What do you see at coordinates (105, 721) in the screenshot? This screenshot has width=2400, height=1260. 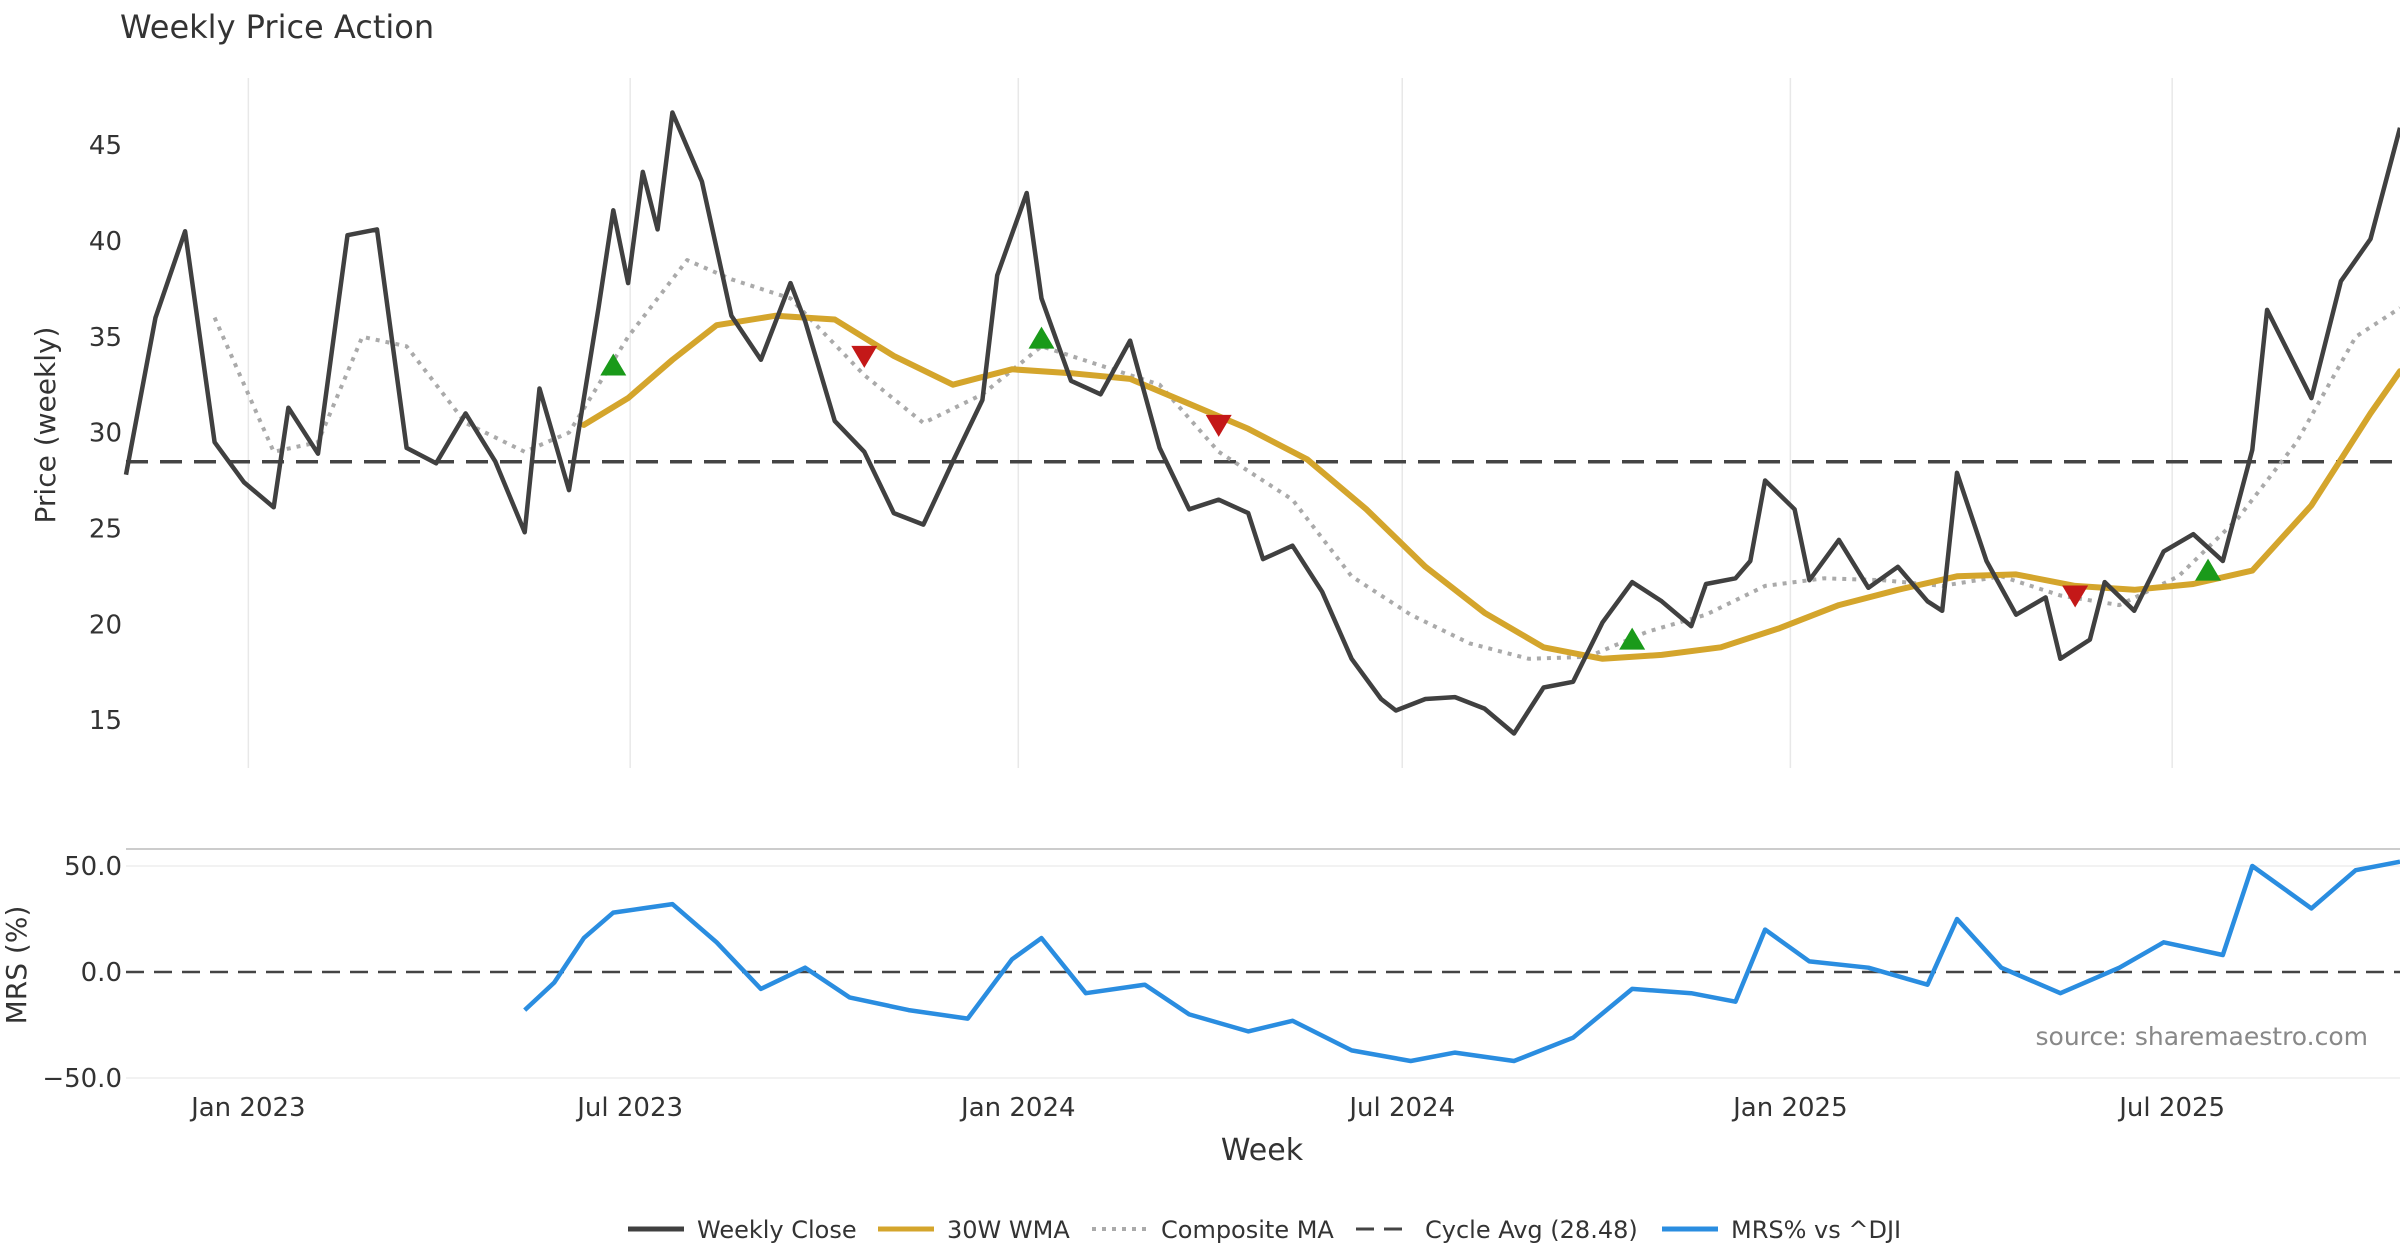 I see `price-y-tick-label: 15` at bounding box center [105, 721].